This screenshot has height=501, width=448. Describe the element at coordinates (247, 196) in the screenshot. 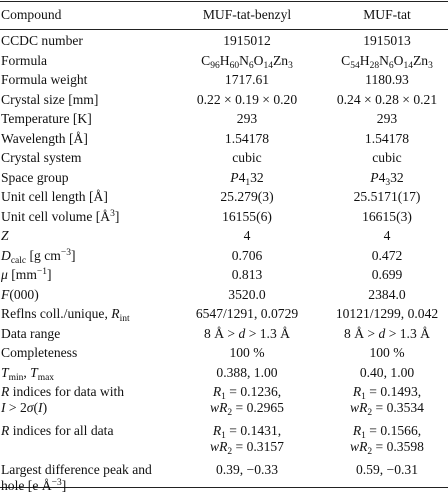

I see `cell-value: 25.279(3)` at that location.